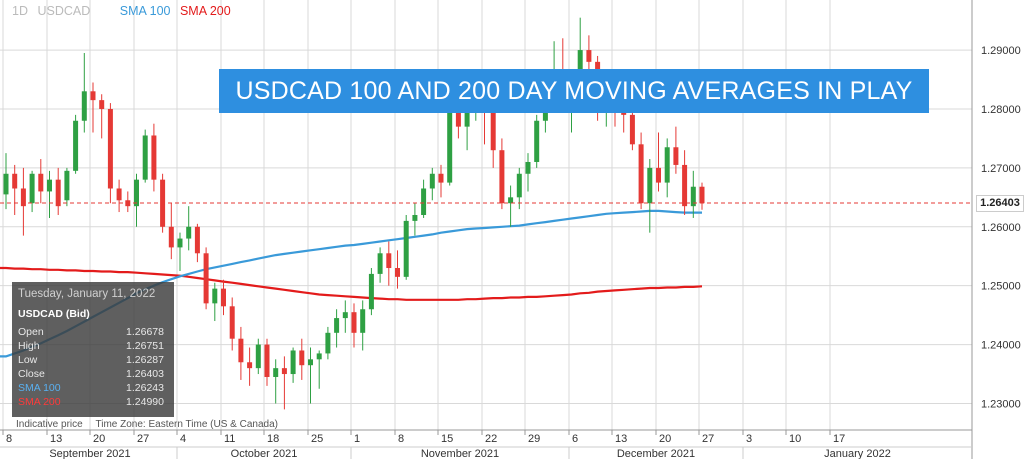 The image size is (1024, 459). What do you see at coordinates (1001, 287) in the screenshot?
I see `y-tick-label: 1.25000` at bounding box center [1001, 287].